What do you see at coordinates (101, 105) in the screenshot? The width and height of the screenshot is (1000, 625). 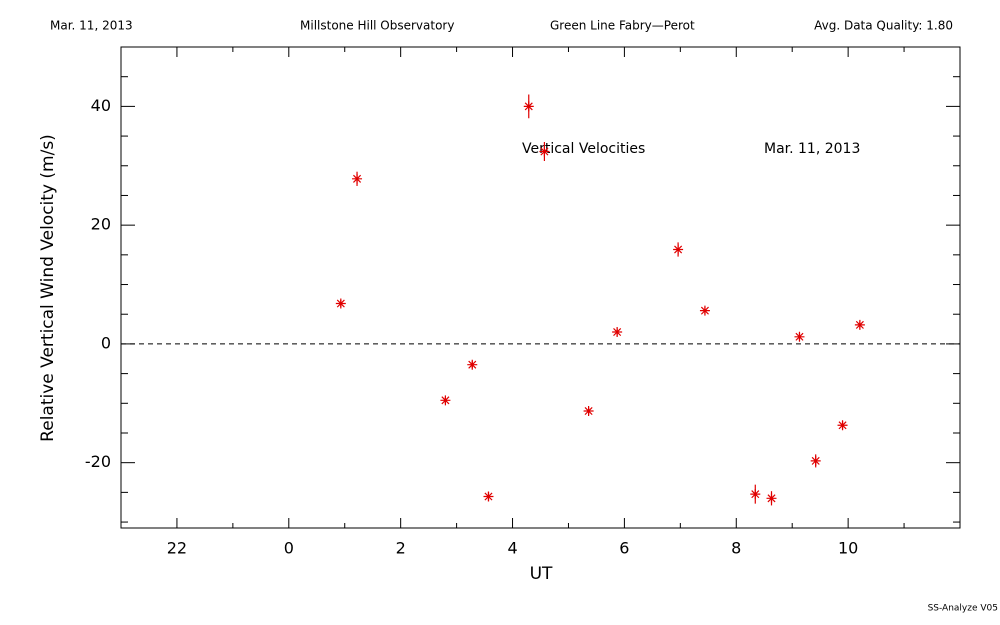 I see `y-tick-label: 40` at bounding box center [101, 105].